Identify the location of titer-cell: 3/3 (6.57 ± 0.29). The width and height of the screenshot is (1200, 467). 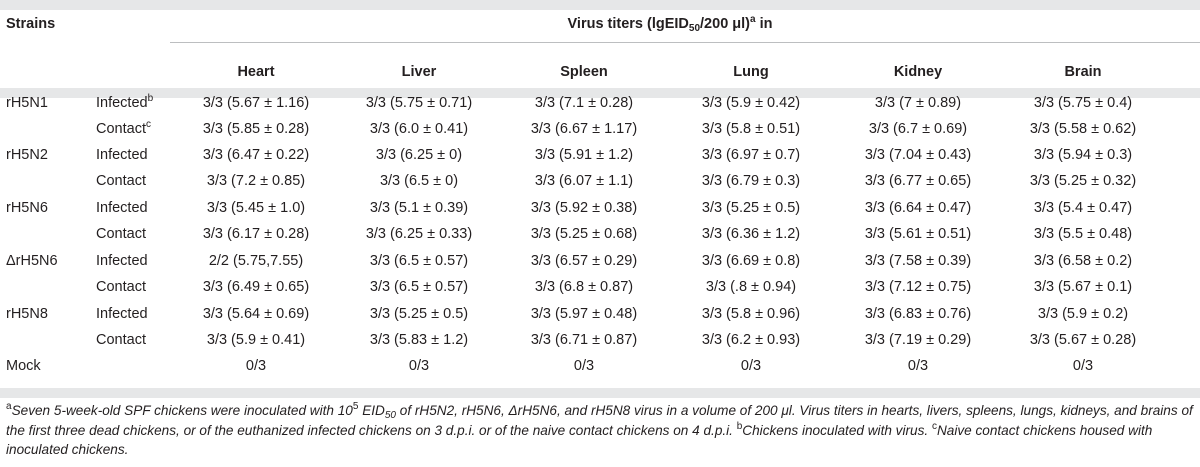
(584, 261).